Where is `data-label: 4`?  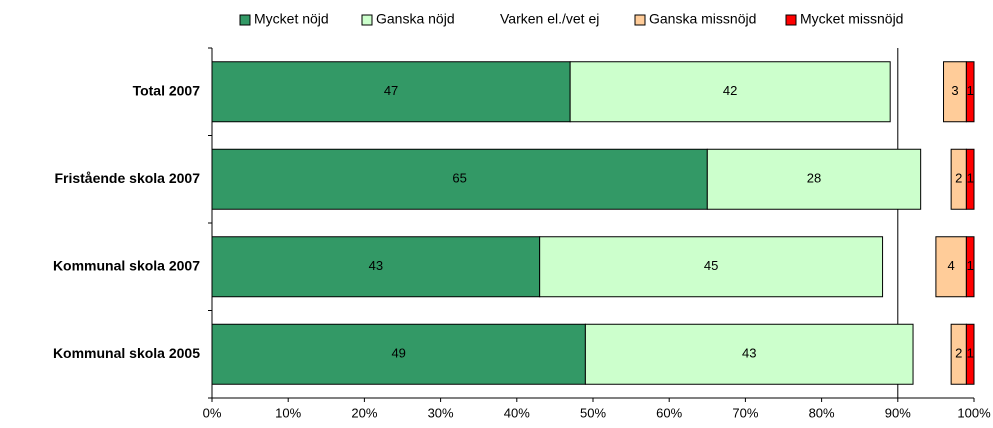 data-label: 4 is located at coordinates (951, 265).